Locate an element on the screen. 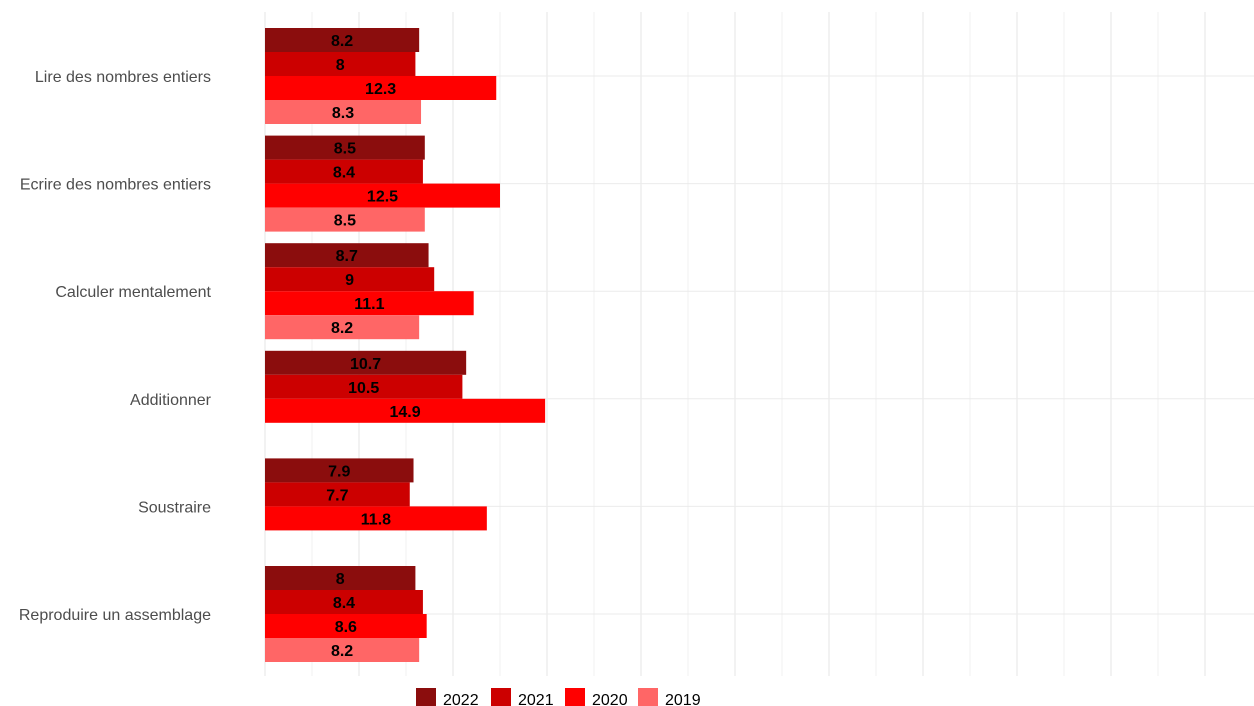 This screenshot has width=1254, height=706. category-label: Calculer mentalement is located at coordinates (133, 292).